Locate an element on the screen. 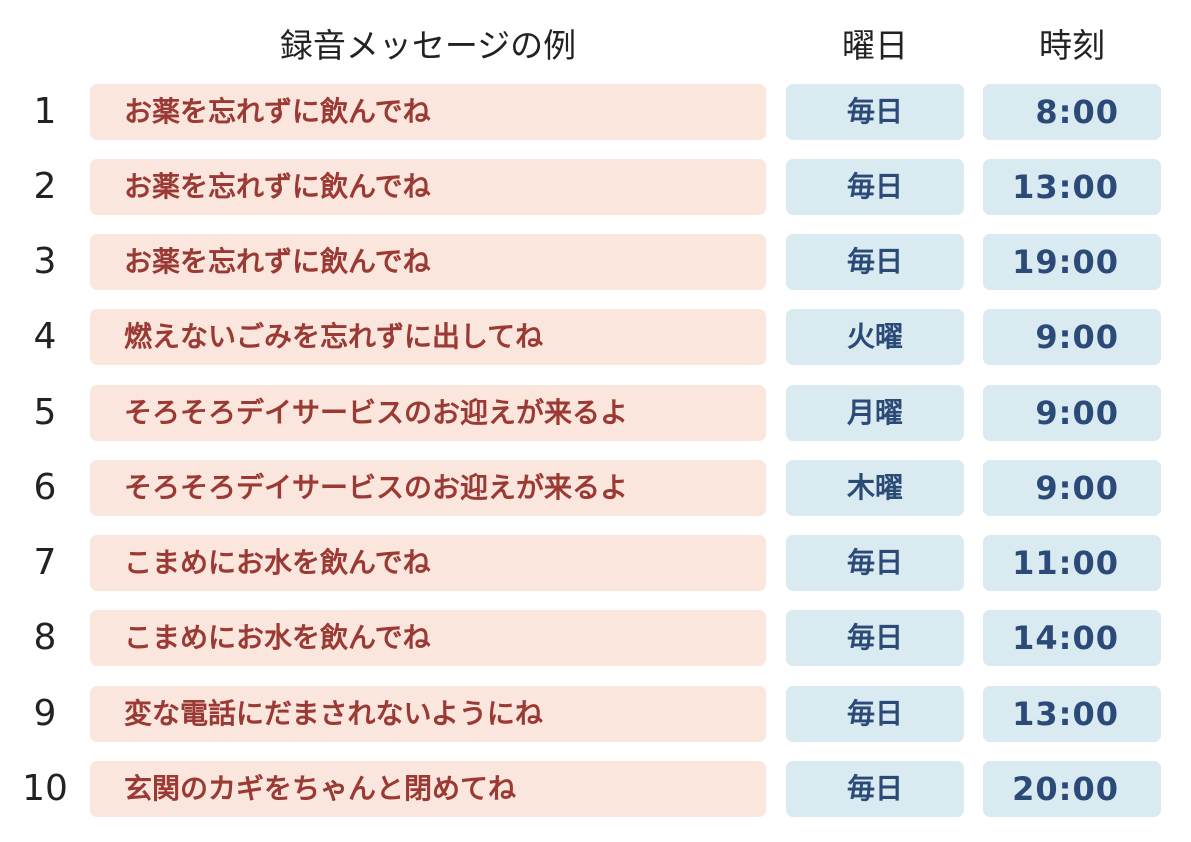 This screenshot has height=842, width=1191. table-row: 10 玄関のカギをちゃんと閉めてね 毎日 20:00 is located at coordinates (595, 789).